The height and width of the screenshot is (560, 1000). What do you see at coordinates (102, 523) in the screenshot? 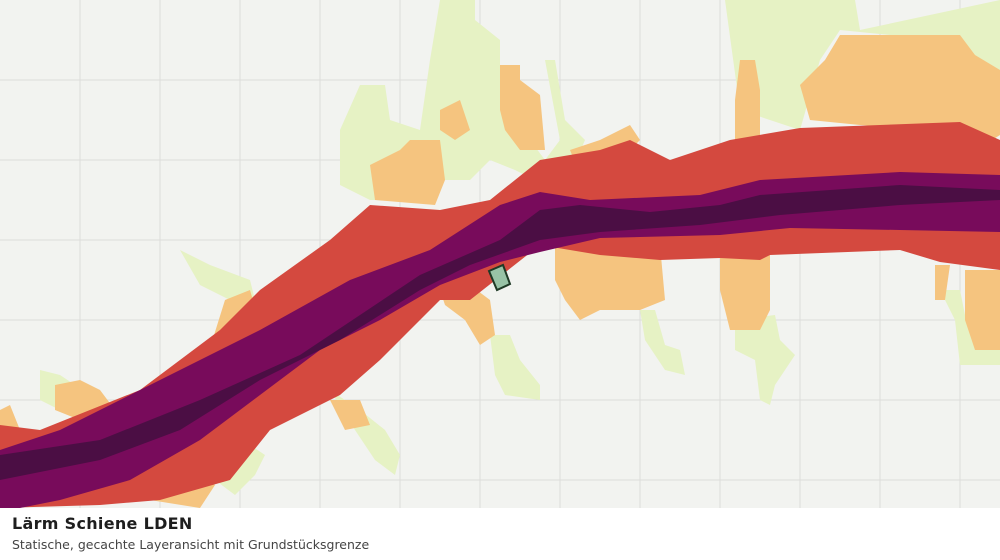
I see `map-title: Lärm Schiene LDEN` at bounding box center [102, 523].